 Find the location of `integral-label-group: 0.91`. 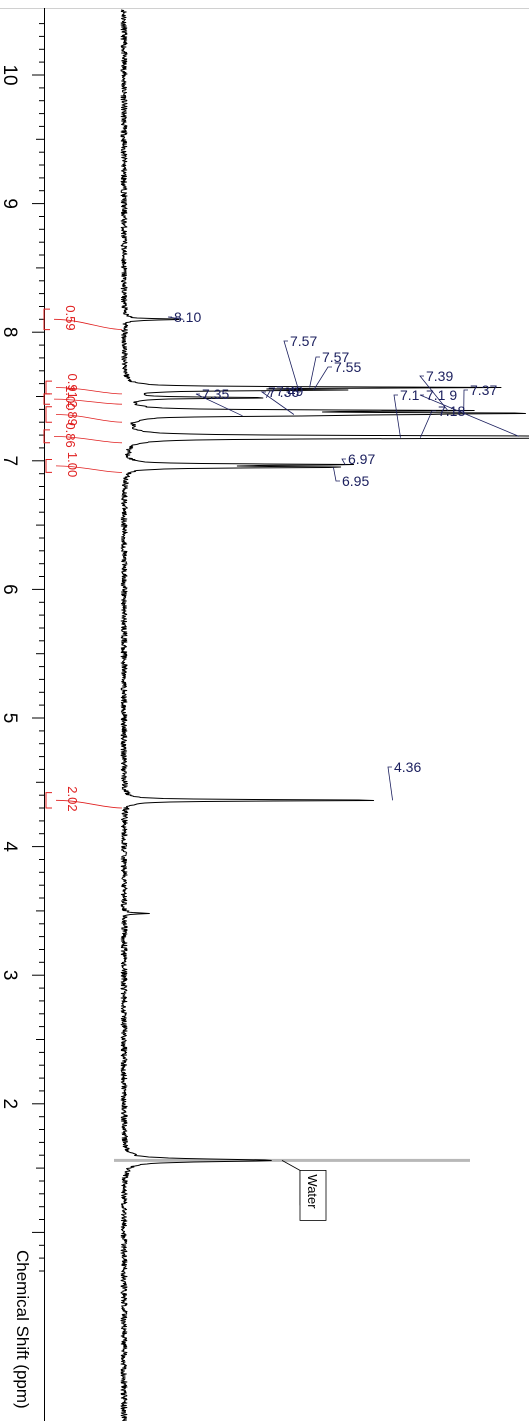

integral-label-group: 0.91 is located at coordinates (72, 386).